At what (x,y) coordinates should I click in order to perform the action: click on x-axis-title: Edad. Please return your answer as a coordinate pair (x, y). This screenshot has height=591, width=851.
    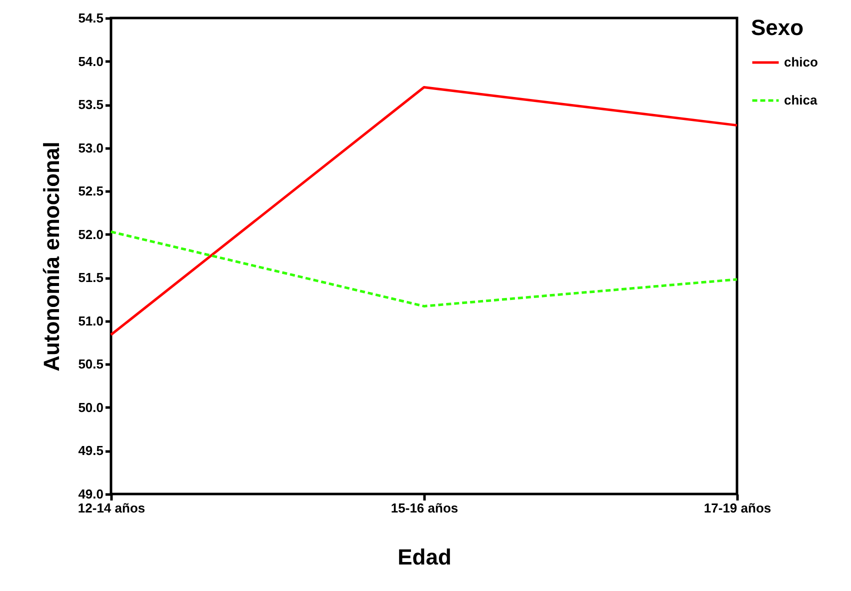
    Looking at the image, I should click on (425, 557).